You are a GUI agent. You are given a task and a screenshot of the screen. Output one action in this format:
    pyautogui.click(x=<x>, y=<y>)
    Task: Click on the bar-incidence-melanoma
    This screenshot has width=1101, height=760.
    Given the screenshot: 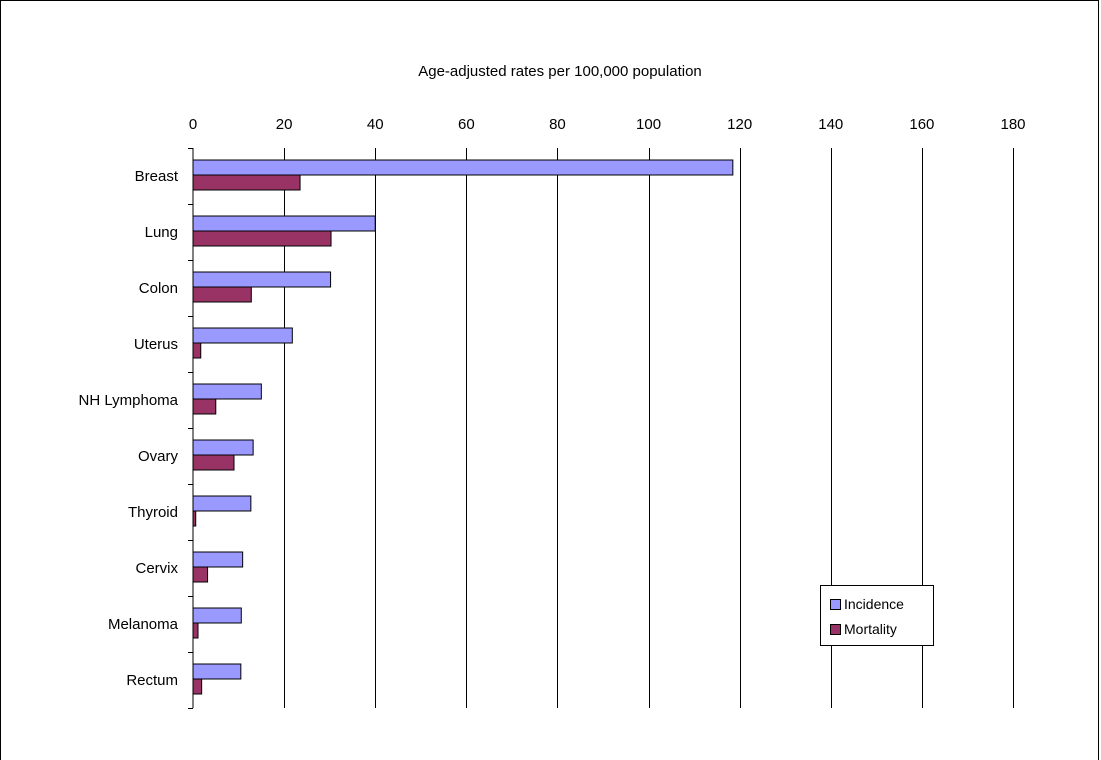 What is the action you would take?
    pyautogui.click(x=217, y=615)
    